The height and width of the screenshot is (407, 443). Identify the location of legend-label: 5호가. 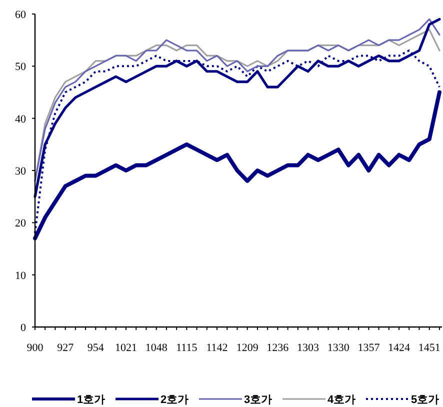
(425, 400).